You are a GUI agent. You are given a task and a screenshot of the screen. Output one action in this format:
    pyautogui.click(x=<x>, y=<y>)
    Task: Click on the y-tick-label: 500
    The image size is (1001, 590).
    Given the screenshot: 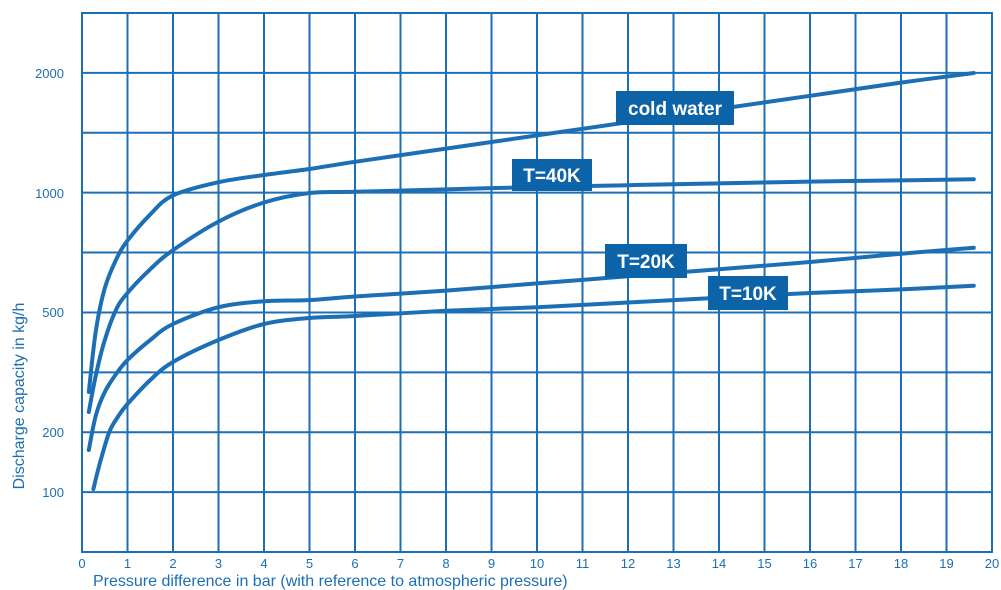 What is the action you would take?
    pyautogui.click(x=53, y=312)
    